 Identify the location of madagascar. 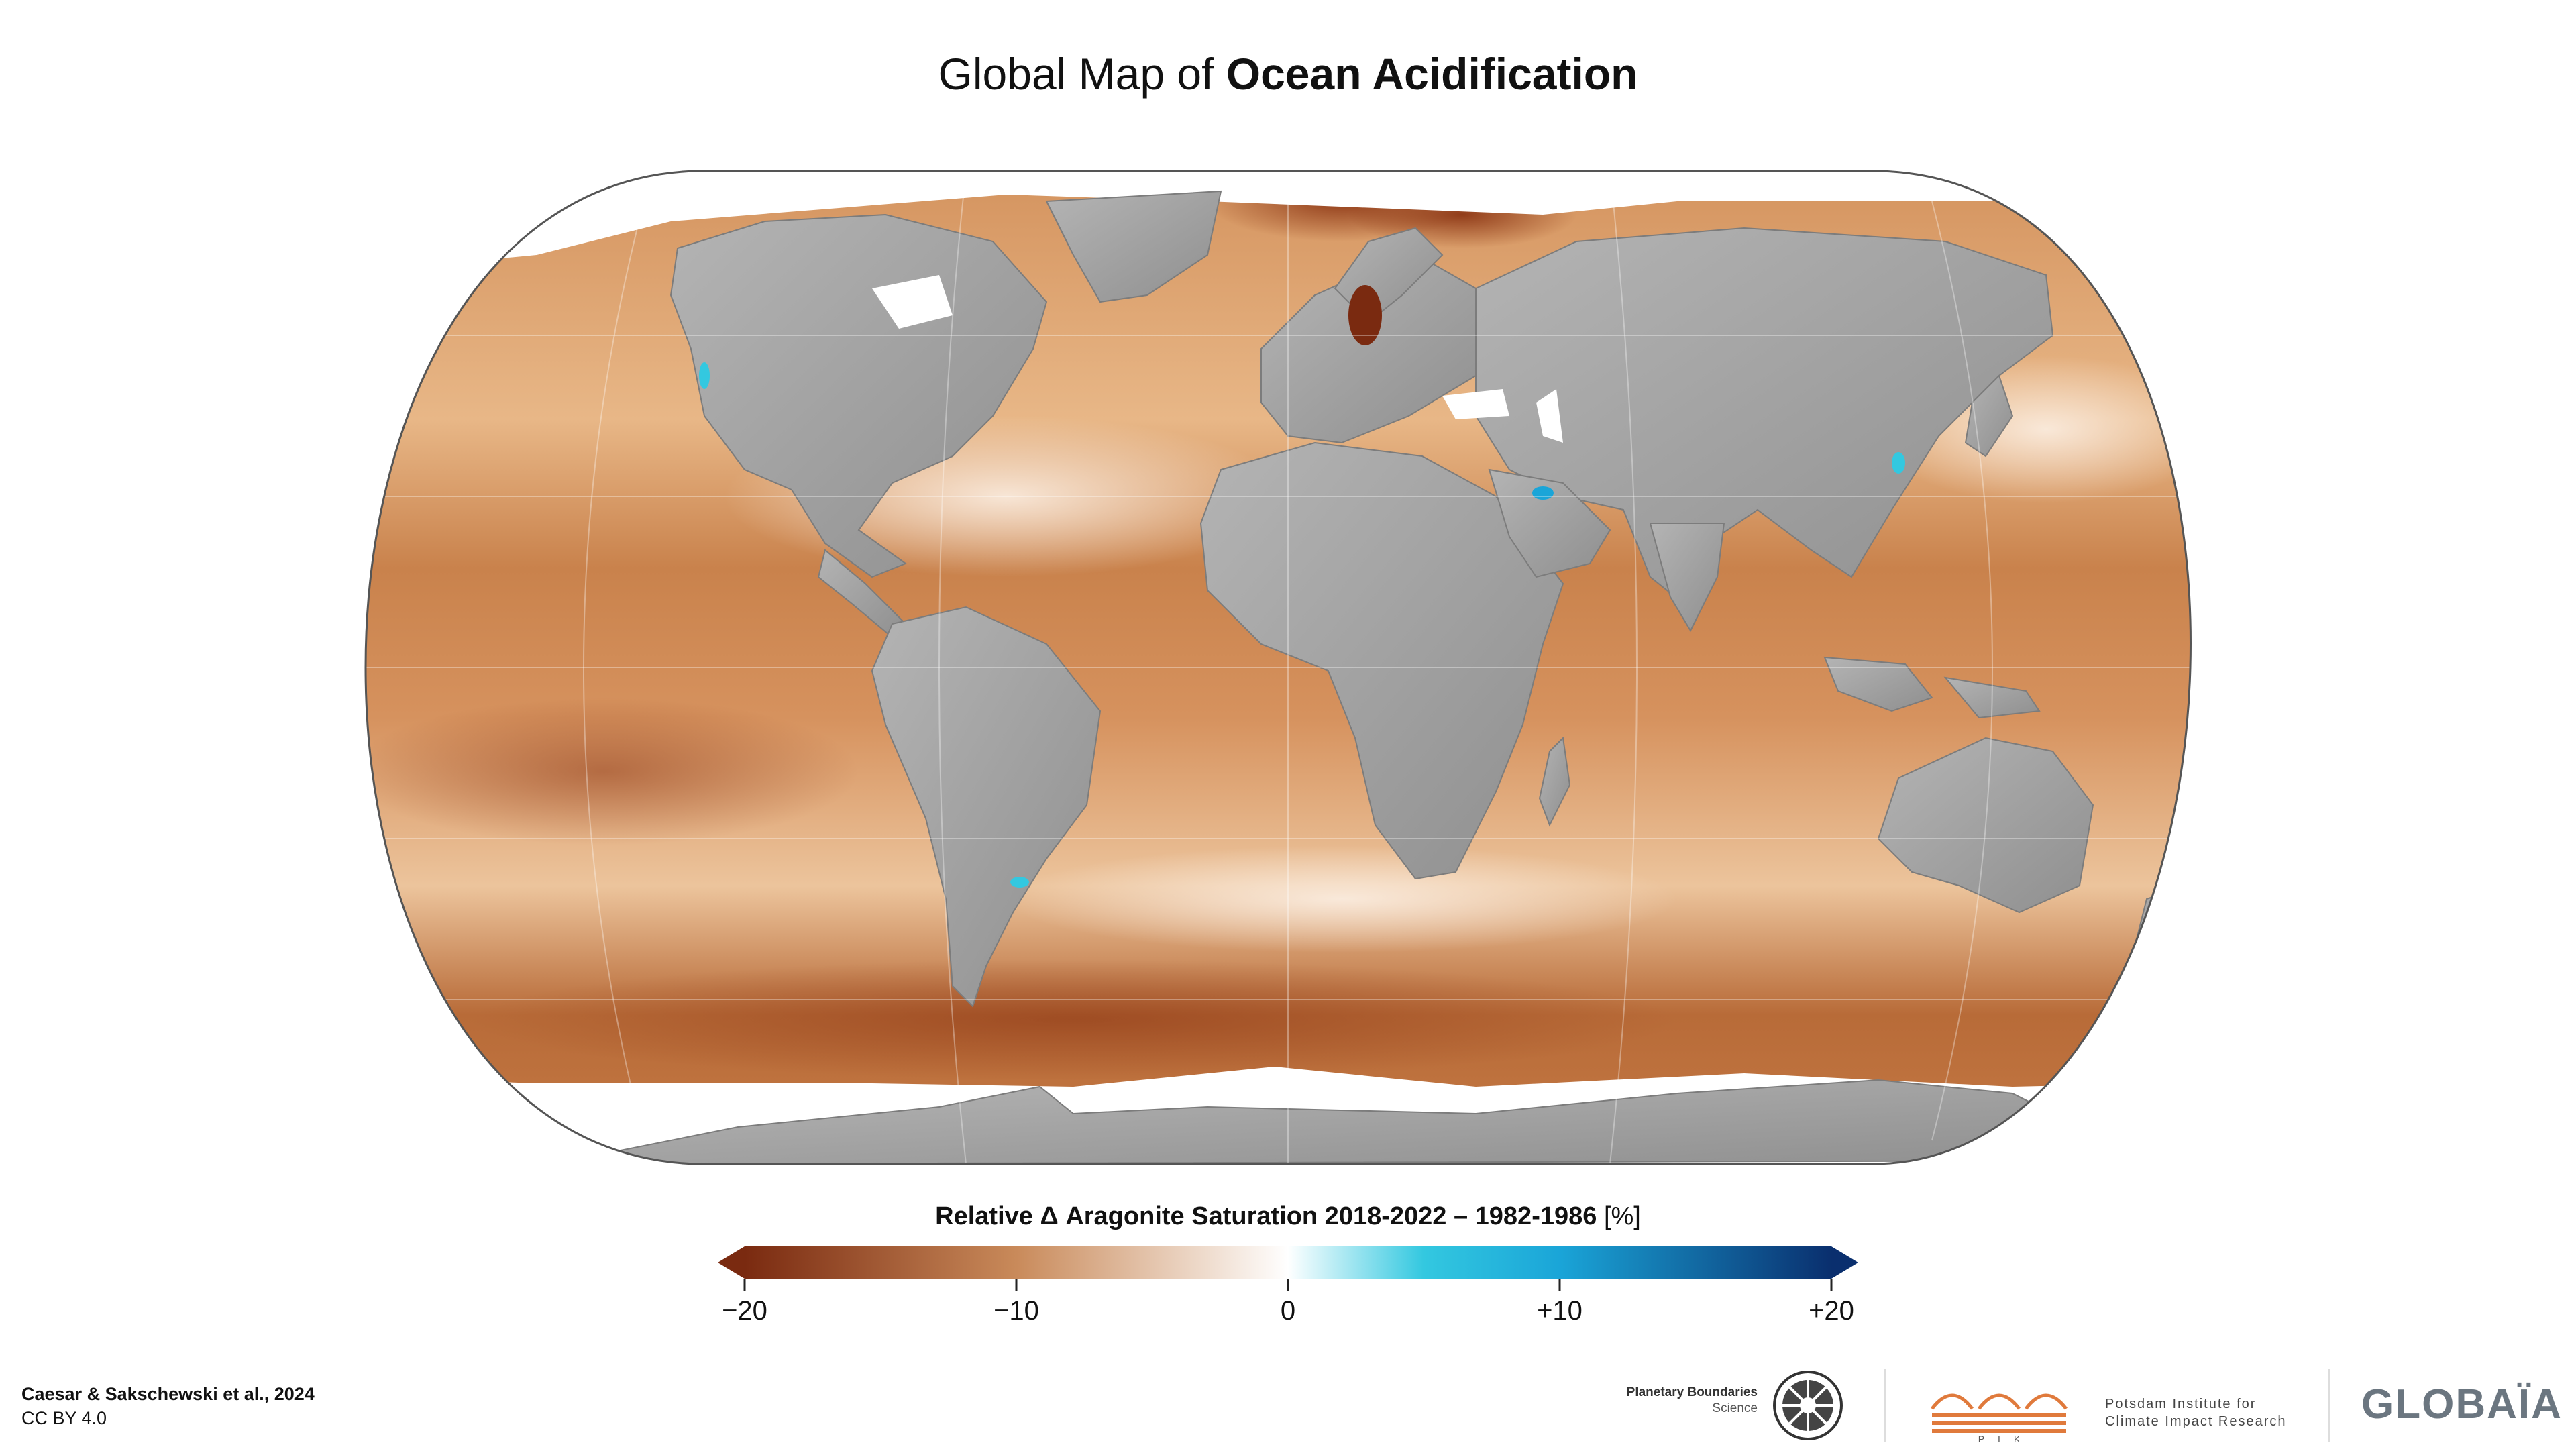
(1554, 781).